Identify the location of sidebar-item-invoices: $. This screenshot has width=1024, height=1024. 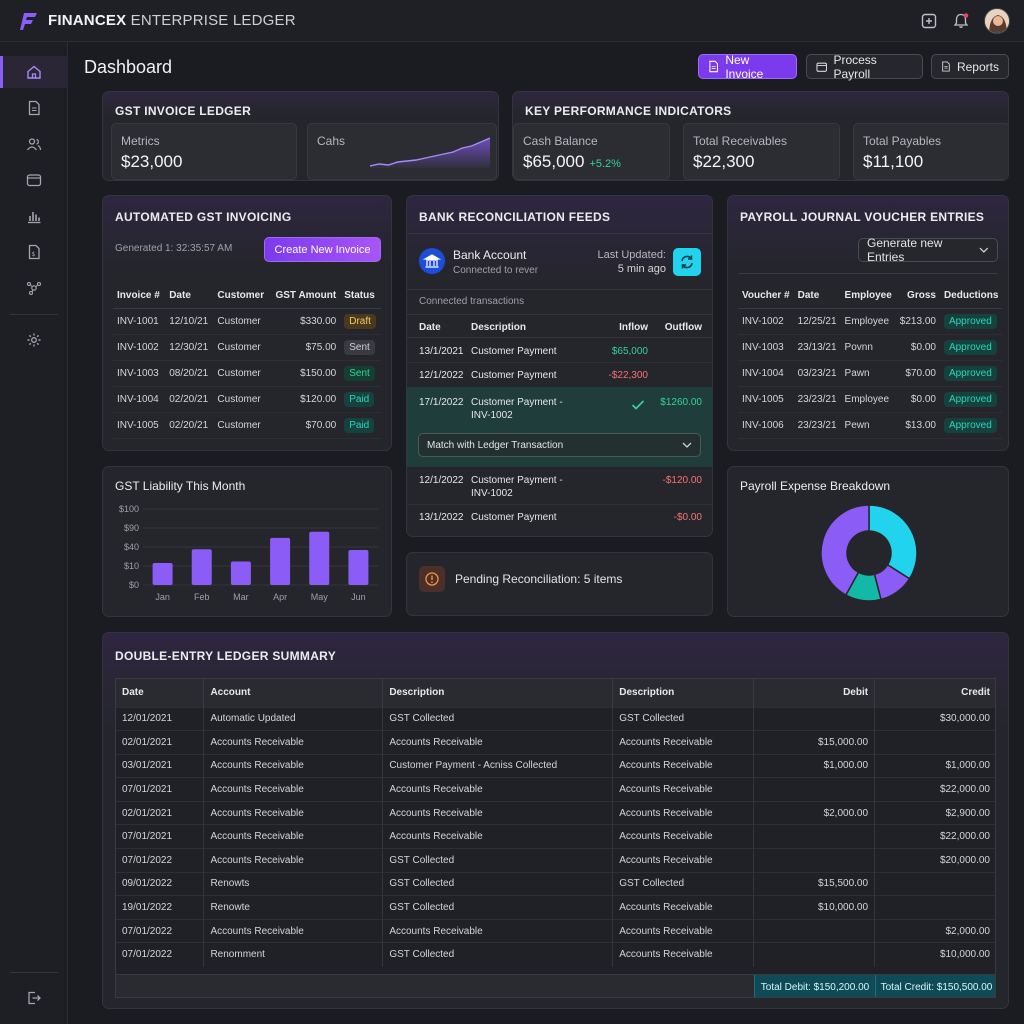
(34, 252).